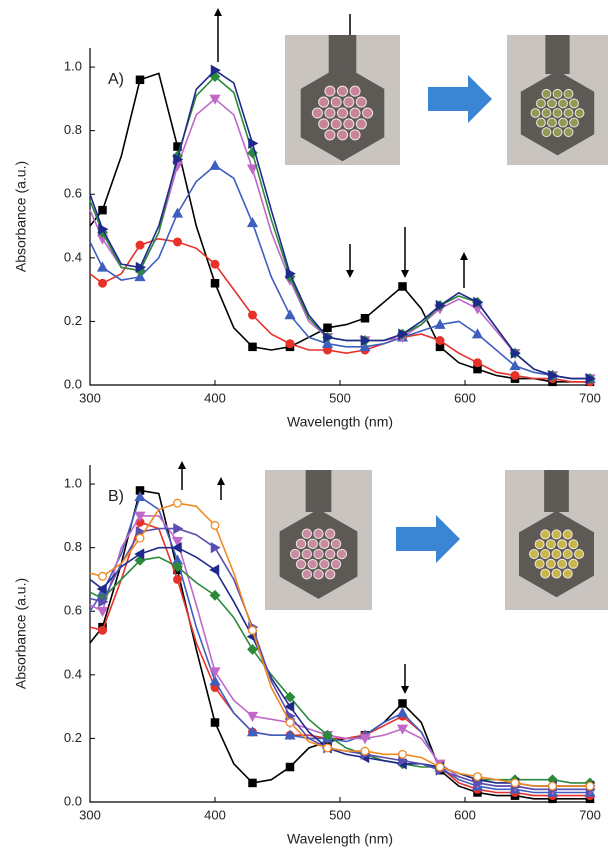  I want to click on x-tick-label: 400, so click(215, 814).